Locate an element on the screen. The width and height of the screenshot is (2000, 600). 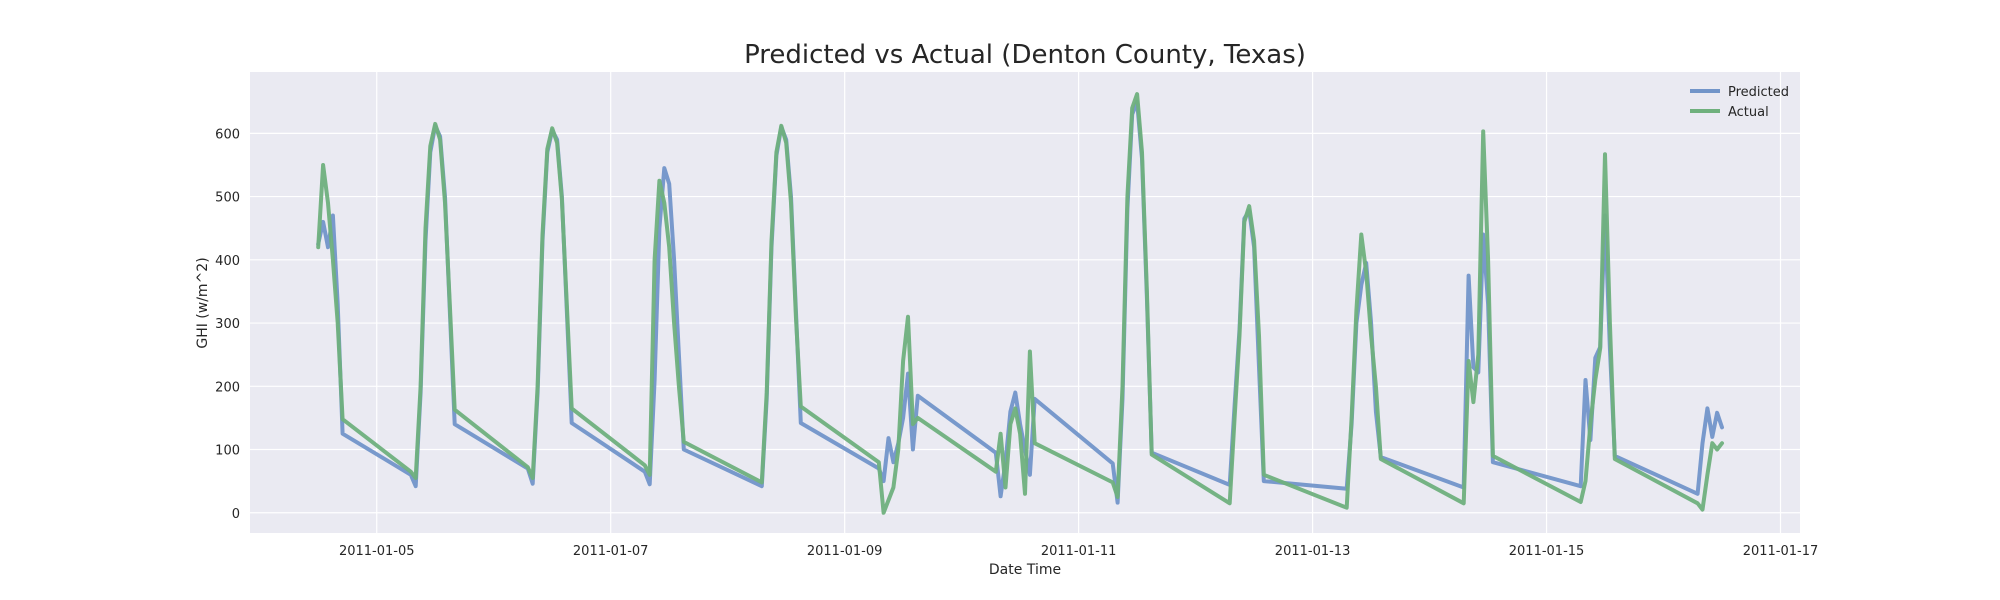
y-tick-label: 300 is located at coordinates (227, 324).